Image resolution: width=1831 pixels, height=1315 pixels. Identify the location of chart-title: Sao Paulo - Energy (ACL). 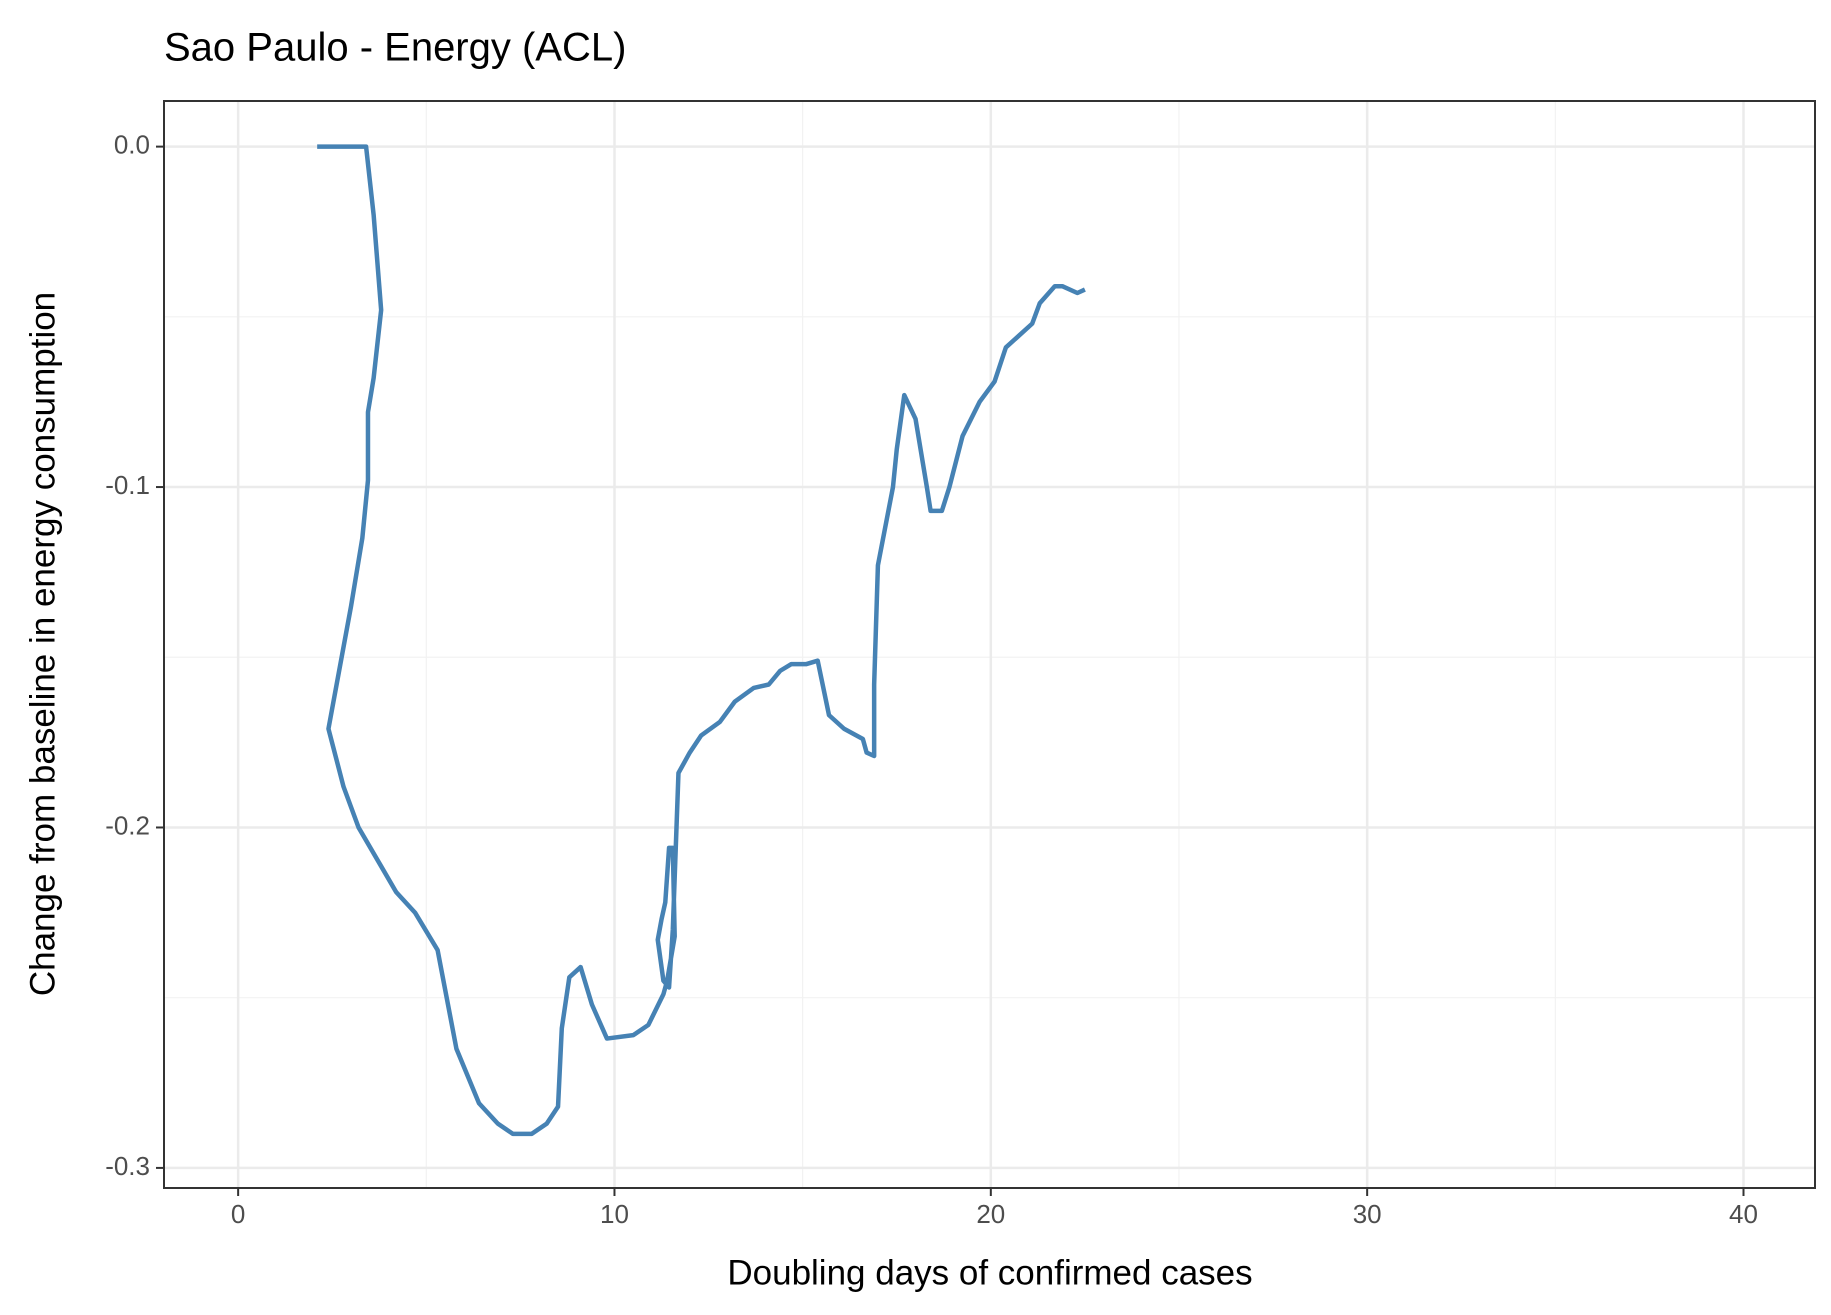
(395, 48).